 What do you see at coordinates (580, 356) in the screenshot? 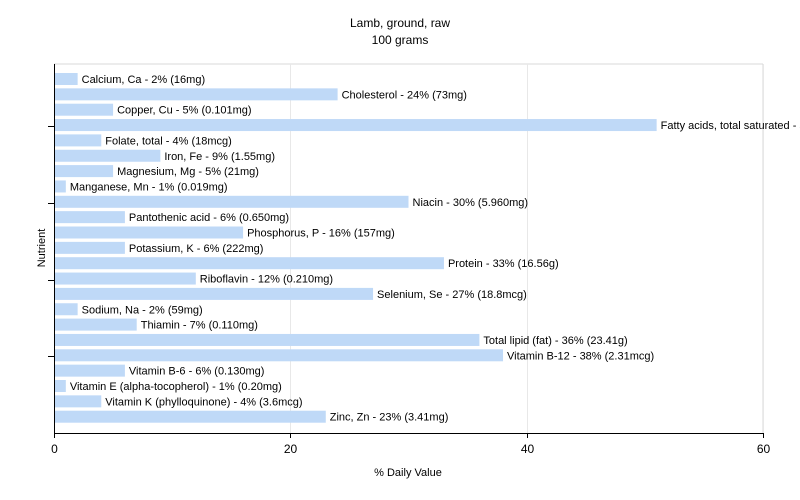
I see `bar-data-label: Vitamin B-12 - 38% (2.31mcg)` at bounding box center [580, 356].